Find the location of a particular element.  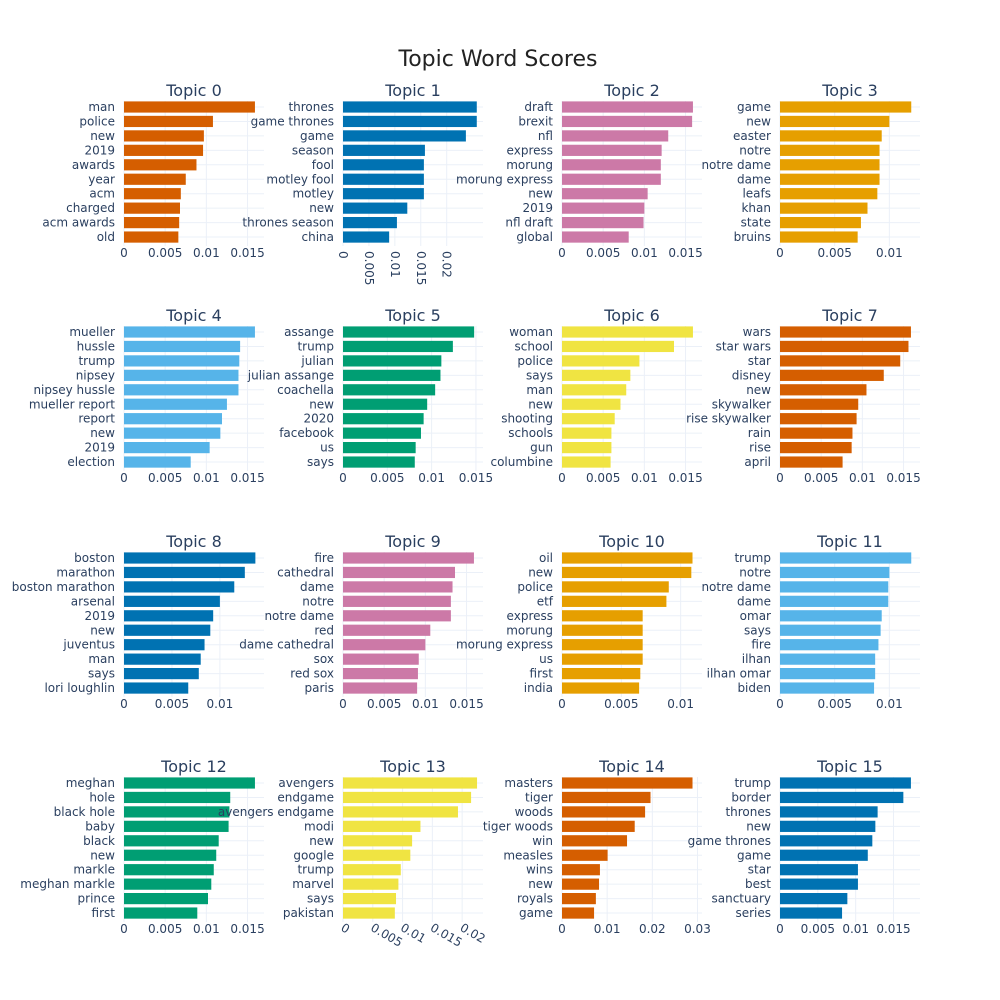

word-label: state is located at coordinates (756, 223).